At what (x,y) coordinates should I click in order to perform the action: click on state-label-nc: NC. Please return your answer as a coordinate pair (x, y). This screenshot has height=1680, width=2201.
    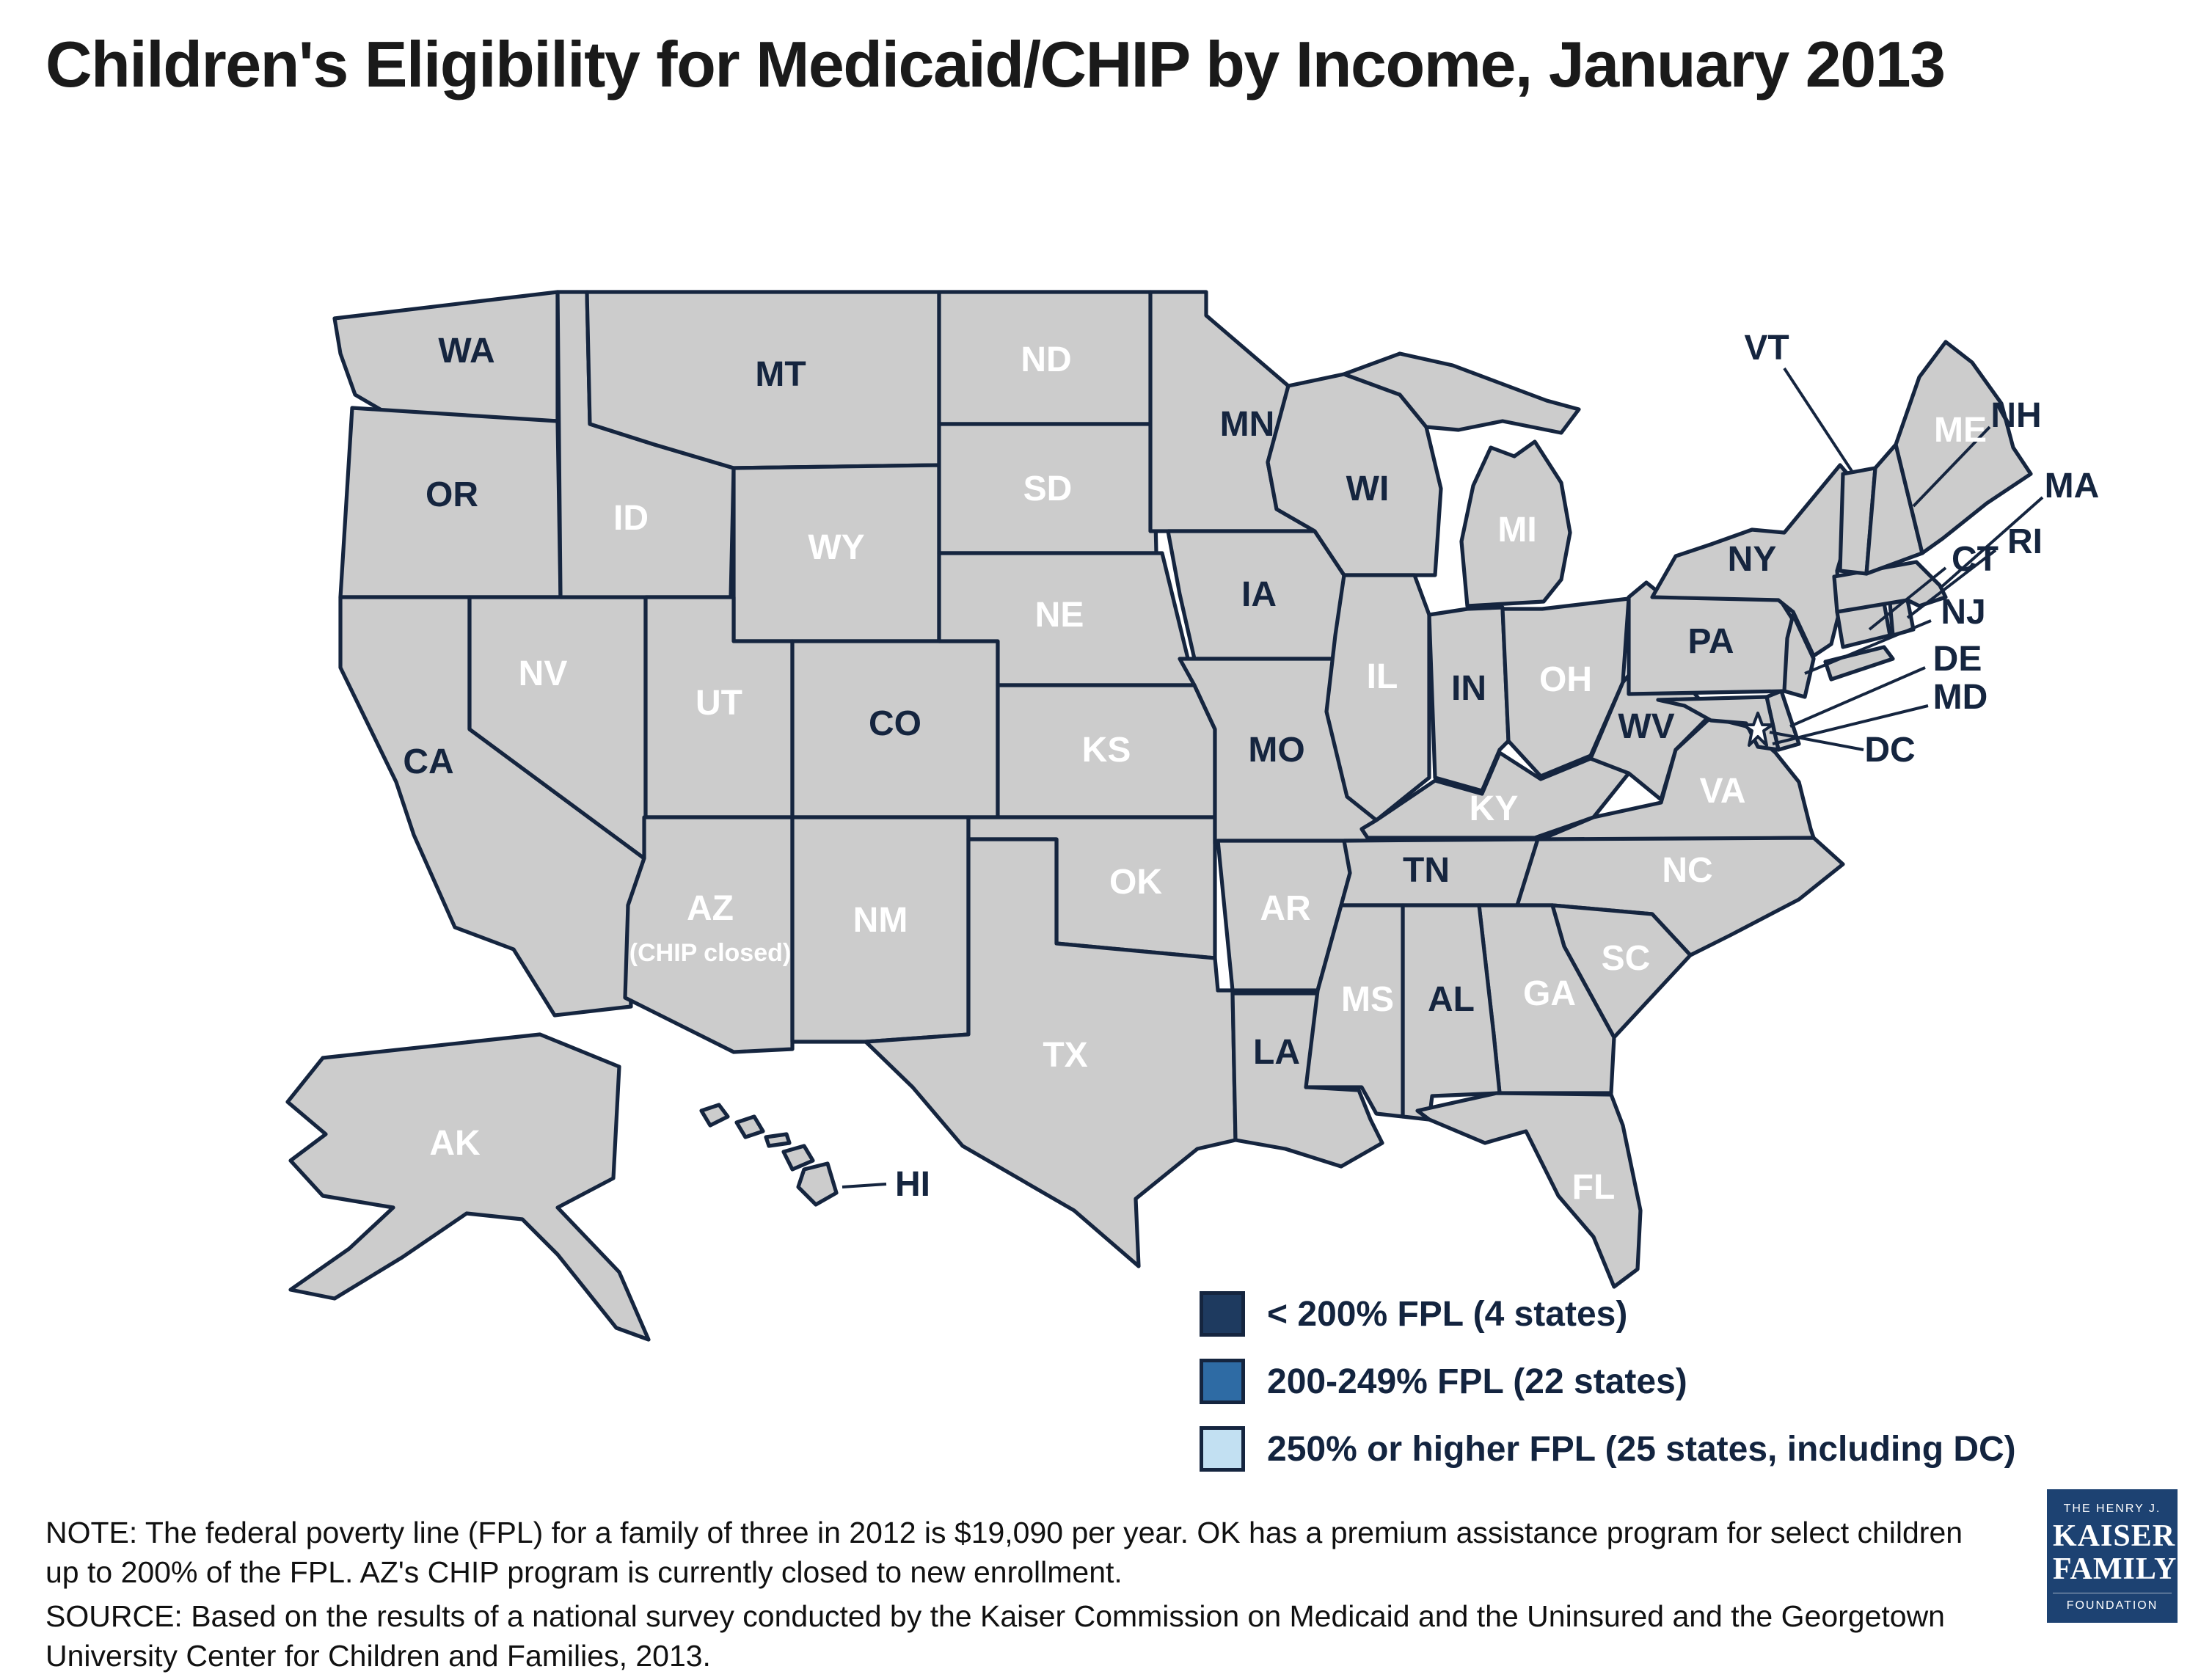
    Looking at the image, I should click on (1687, 871).